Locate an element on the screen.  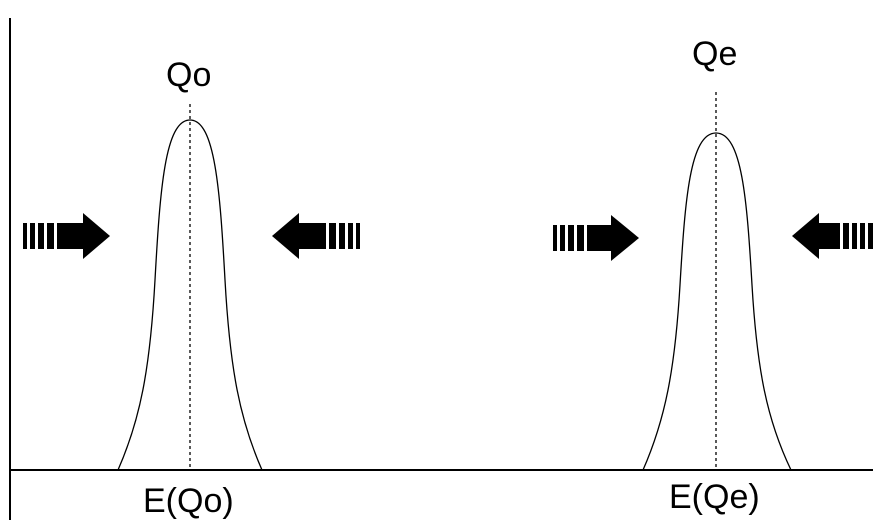
left-peak-expectation-label: E(Qo) is located at coordinates (188, 501).